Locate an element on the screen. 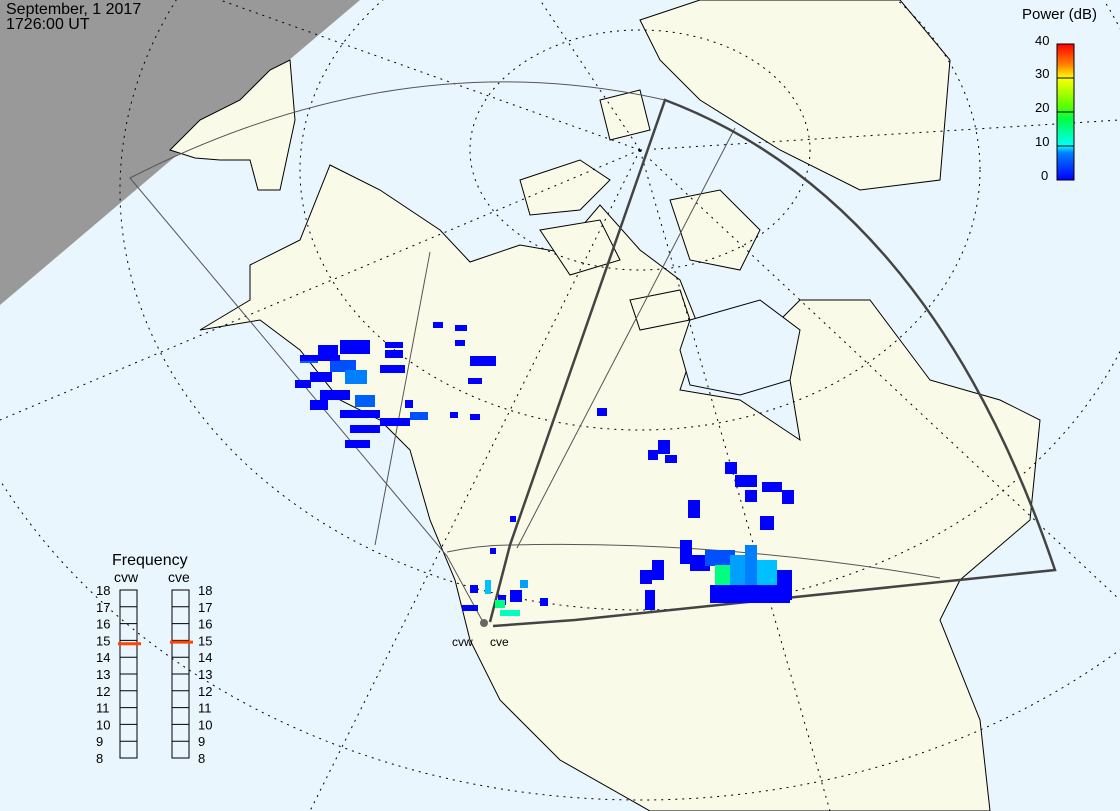 The width and height of the screenshot is (1120, 811). power-tick: 20 is located at coordinates (1042, 107).